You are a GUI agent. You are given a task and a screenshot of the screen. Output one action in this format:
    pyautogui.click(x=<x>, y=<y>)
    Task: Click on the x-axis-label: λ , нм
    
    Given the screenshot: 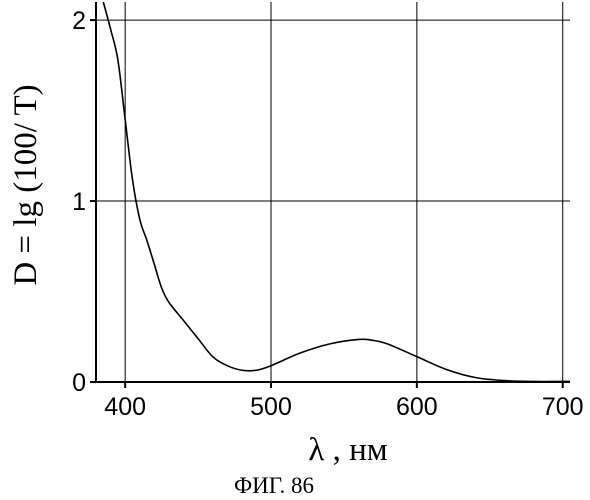 What is the action you would take?
    pyautogui.click(x=347, y=450)
    